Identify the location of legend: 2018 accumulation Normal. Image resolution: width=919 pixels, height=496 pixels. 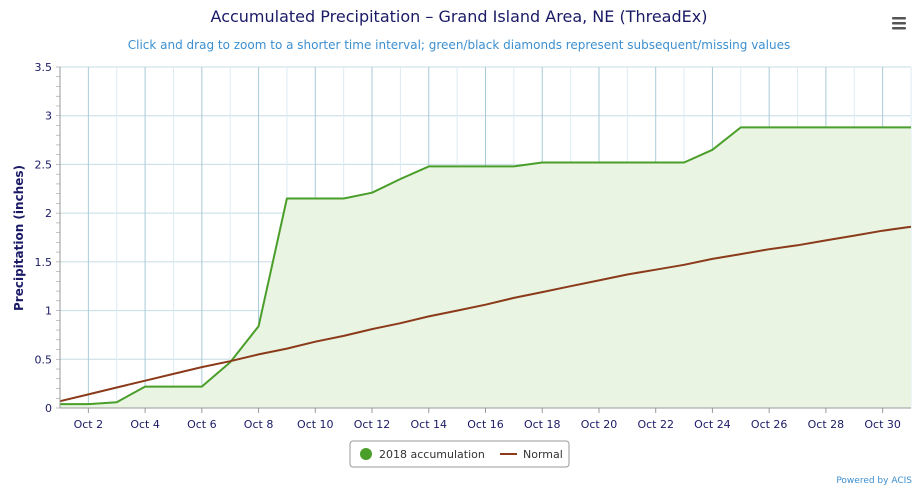
(459, 454).